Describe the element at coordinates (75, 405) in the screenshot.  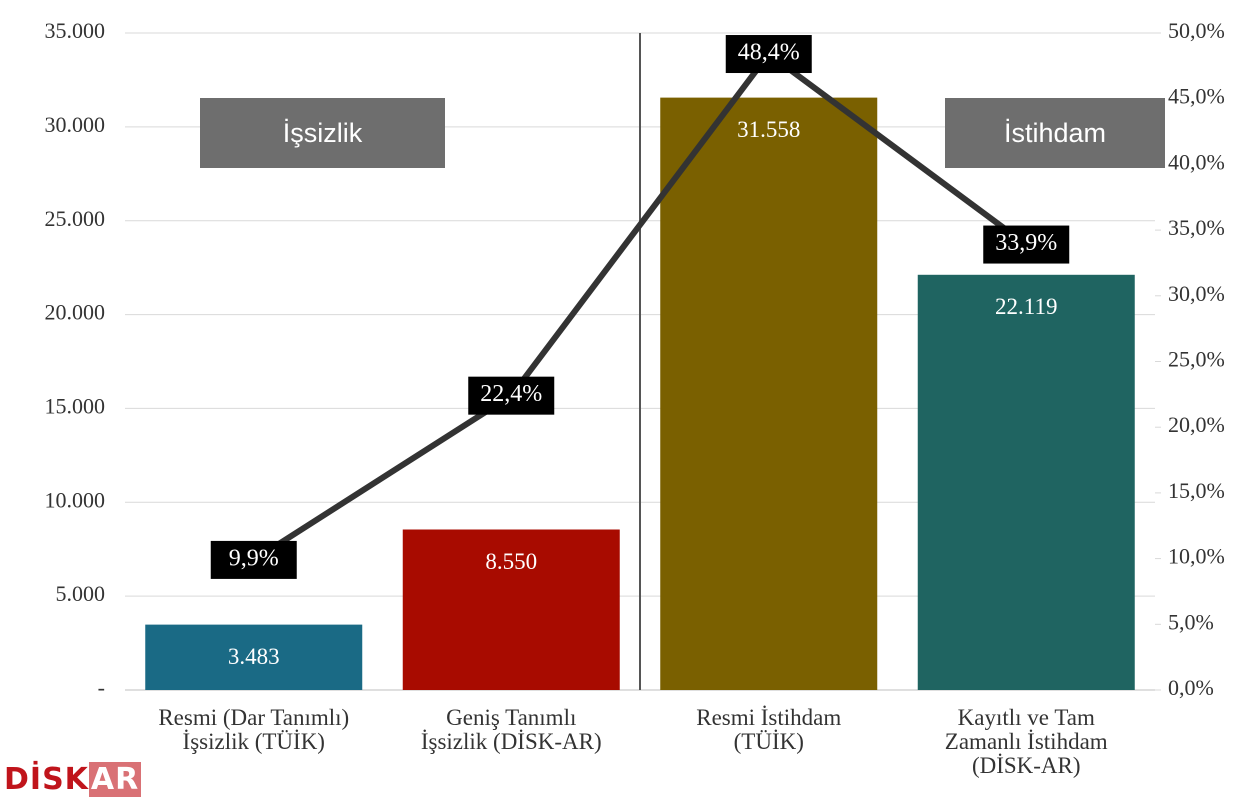
I see `y-tick-label: 15.000` at that location.